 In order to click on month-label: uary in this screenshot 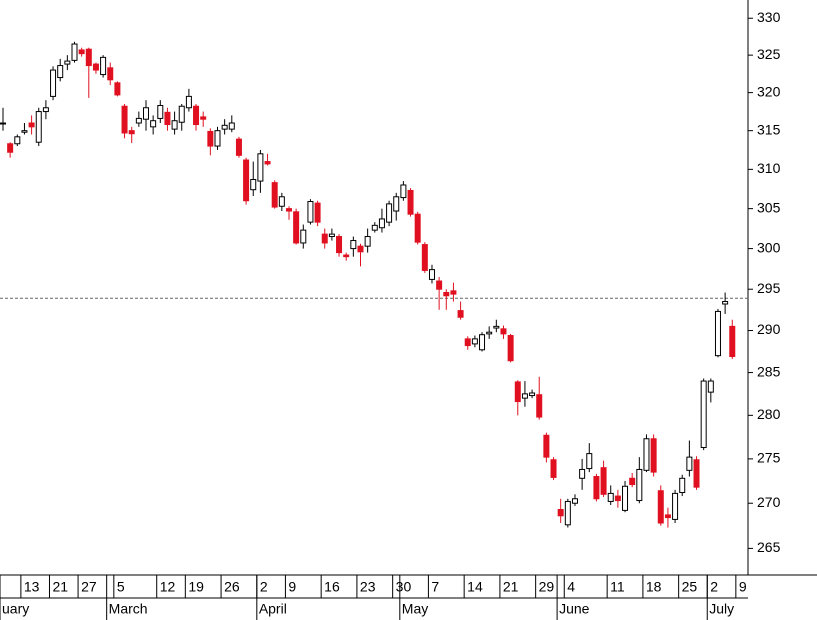, I will do `click(15, 609)`.